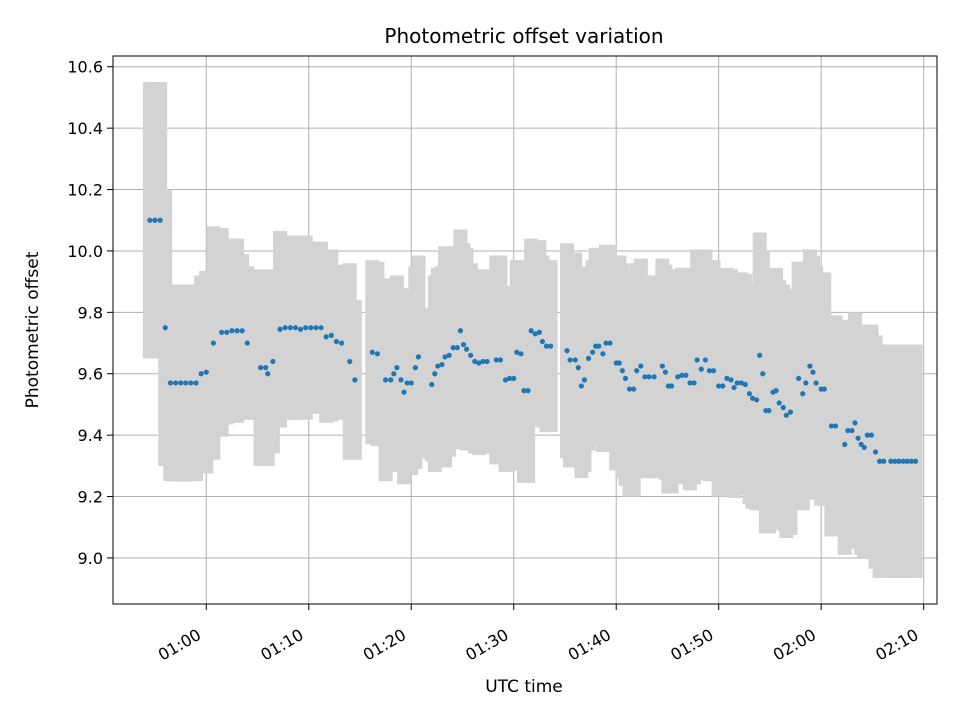  What do you see at coordinates (90, 558) in the screenshot?
I see `y-tick-label: 9.0` at bounding box center [90, 558].